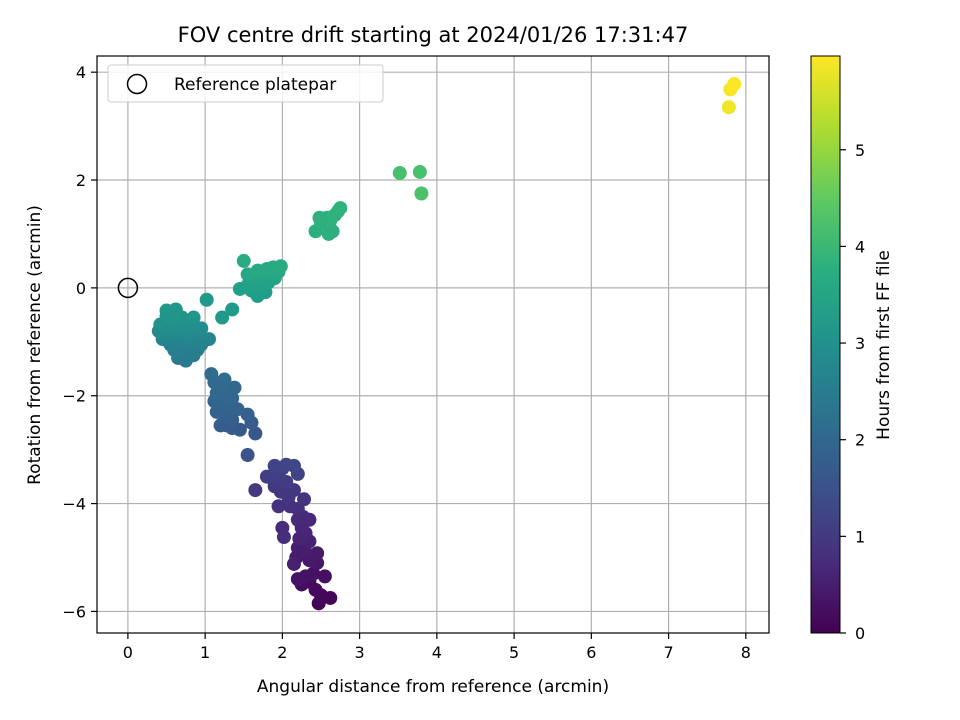 This screenshot has width=960, height=720. I want to click on x-tick-label: 4, so click(437, 652).